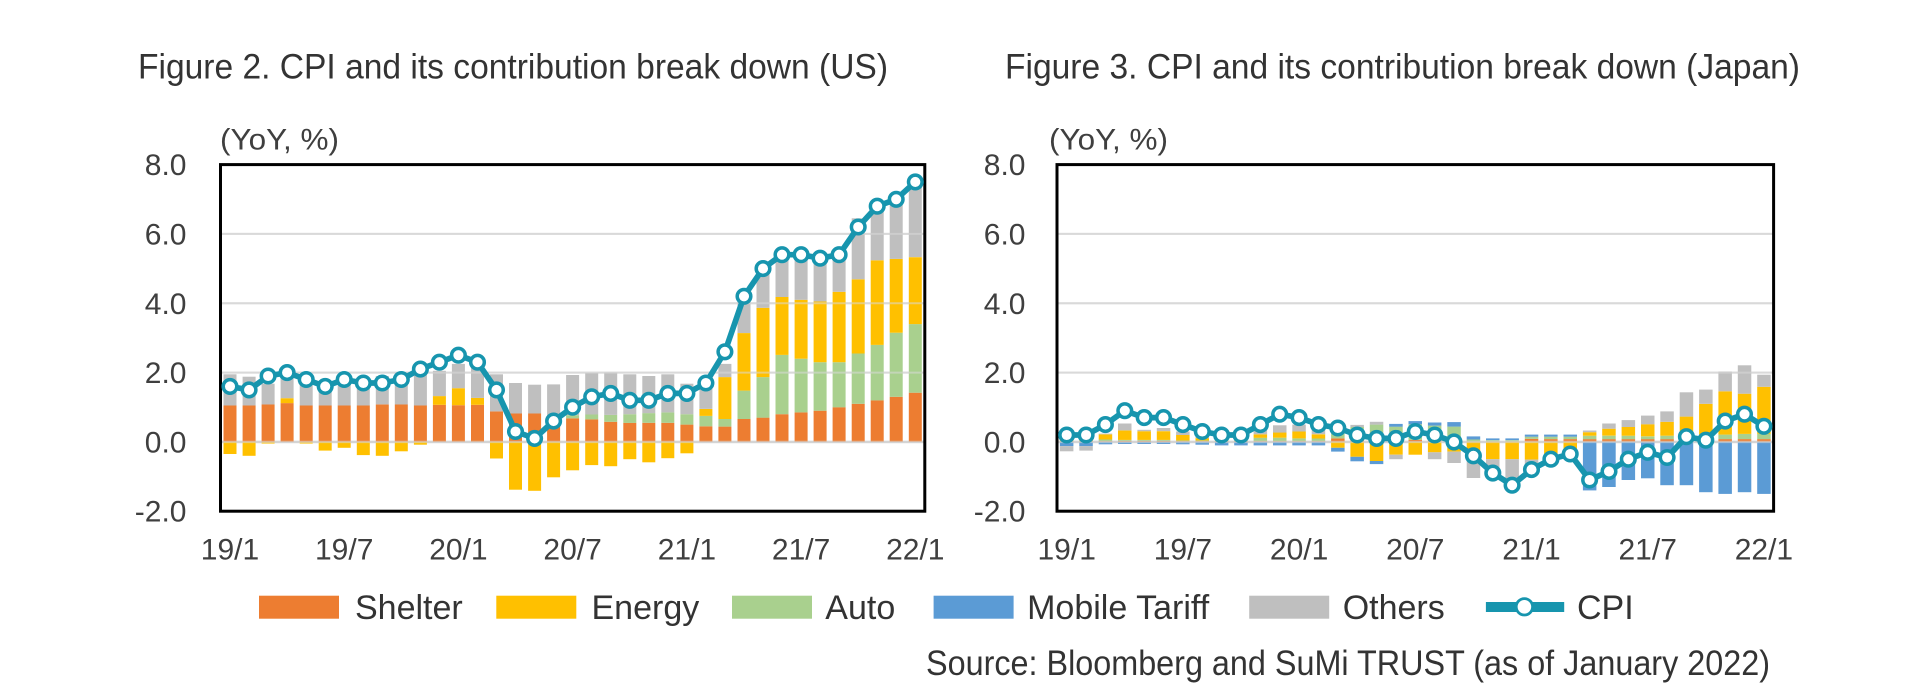 The width and height of the screenshot is (1920, 698). I want to click on svg-text: Shelter, so click(409, 608).